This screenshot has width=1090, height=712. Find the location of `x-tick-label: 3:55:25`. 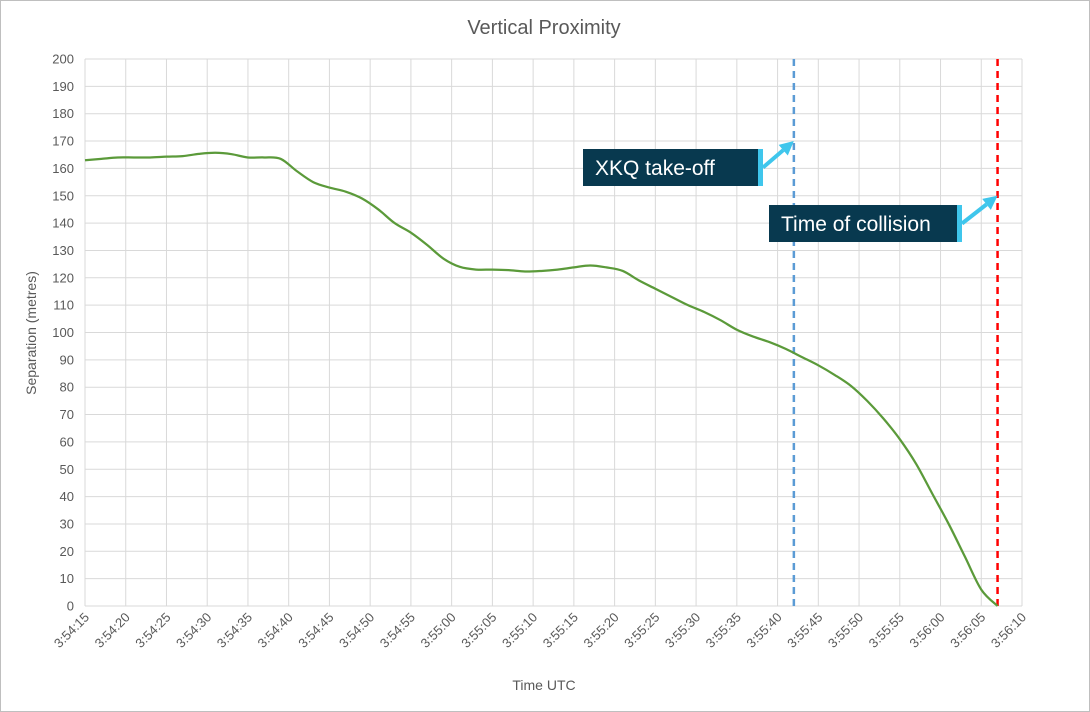

x-tick-label: 3:55:25 is located at coordinates (641, 630).